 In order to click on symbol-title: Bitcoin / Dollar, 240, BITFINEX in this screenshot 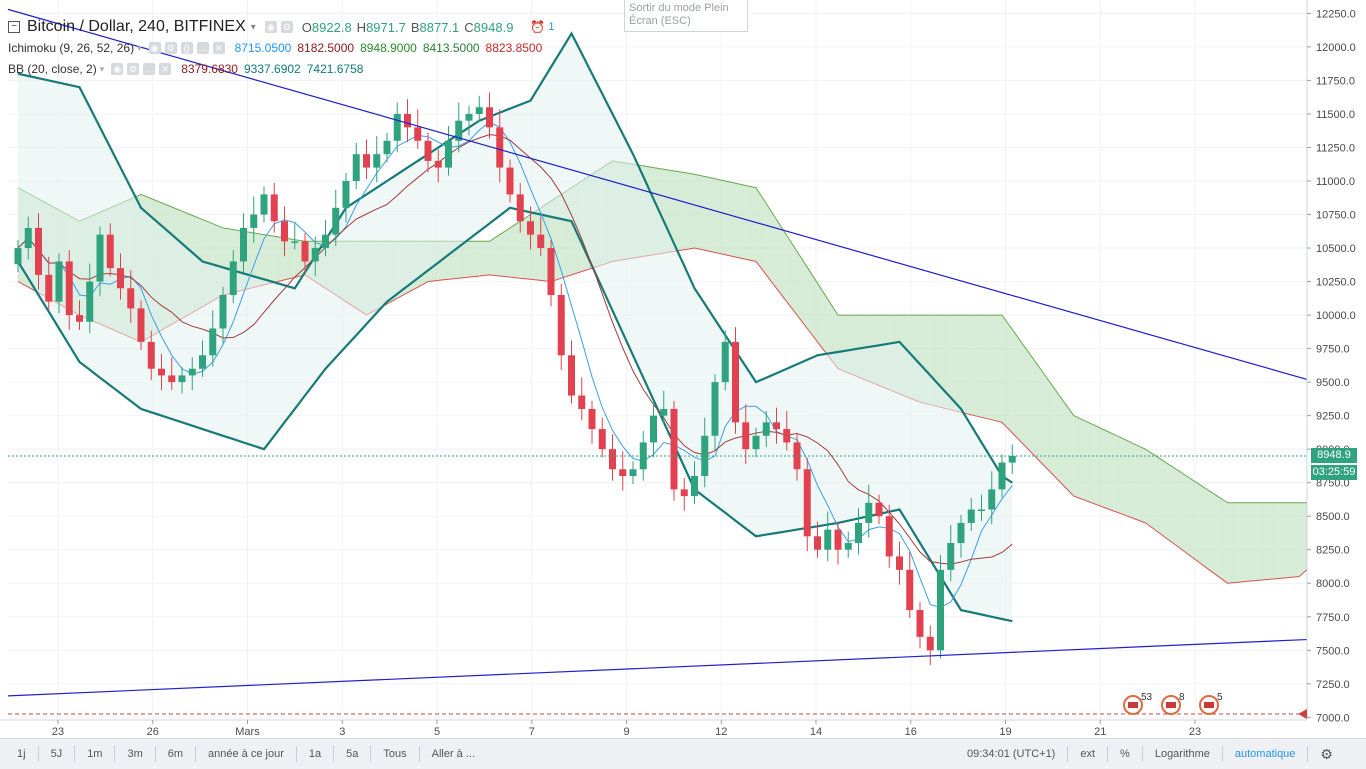, I will do `click(136, 26)`.